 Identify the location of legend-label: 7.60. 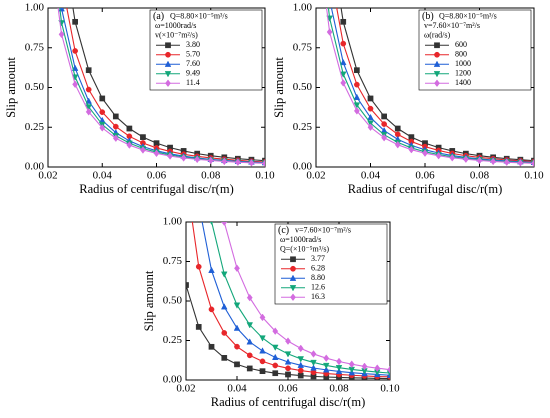
(193, 63).